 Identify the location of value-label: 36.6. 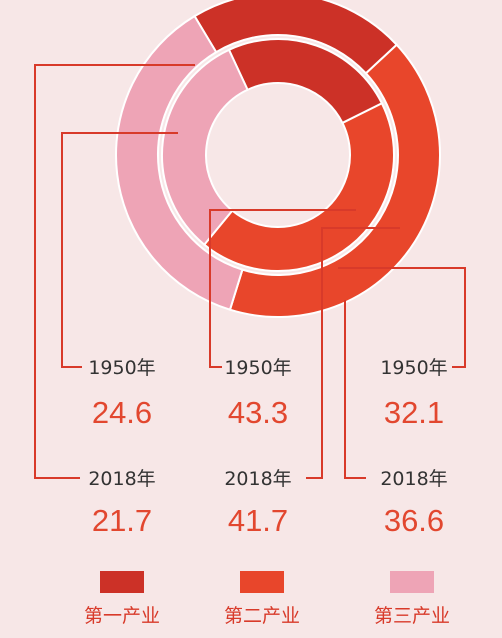
(414, 520).